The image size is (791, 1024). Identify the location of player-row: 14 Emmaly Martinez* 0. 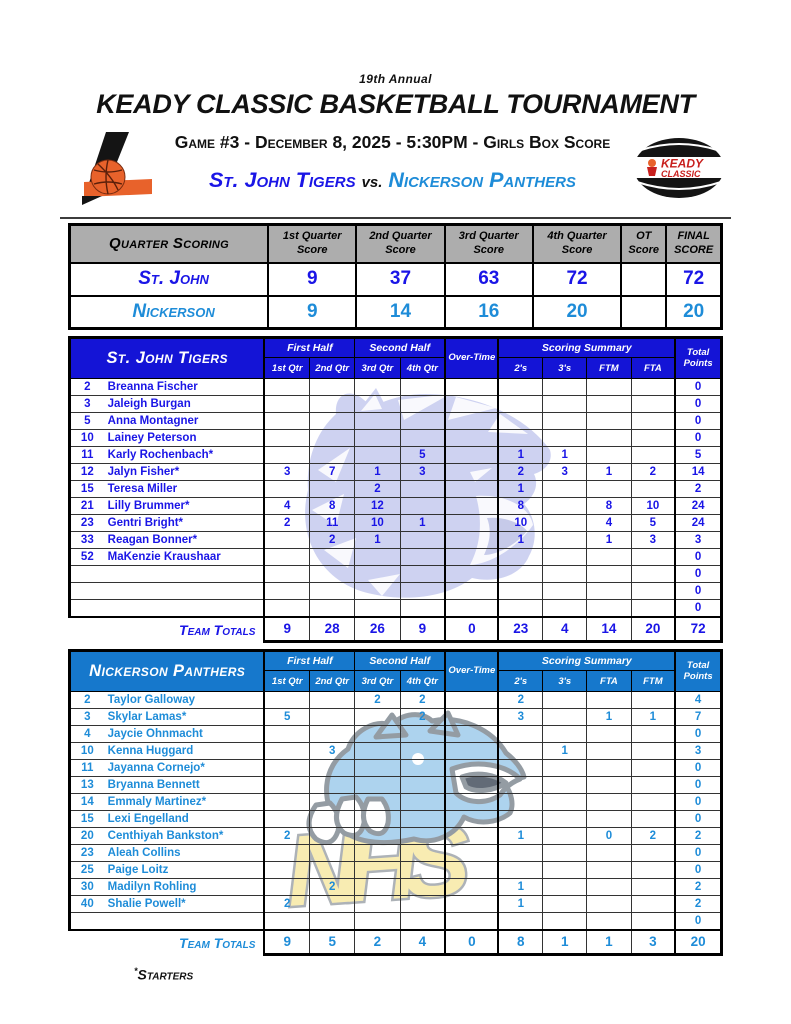
(395, 802).